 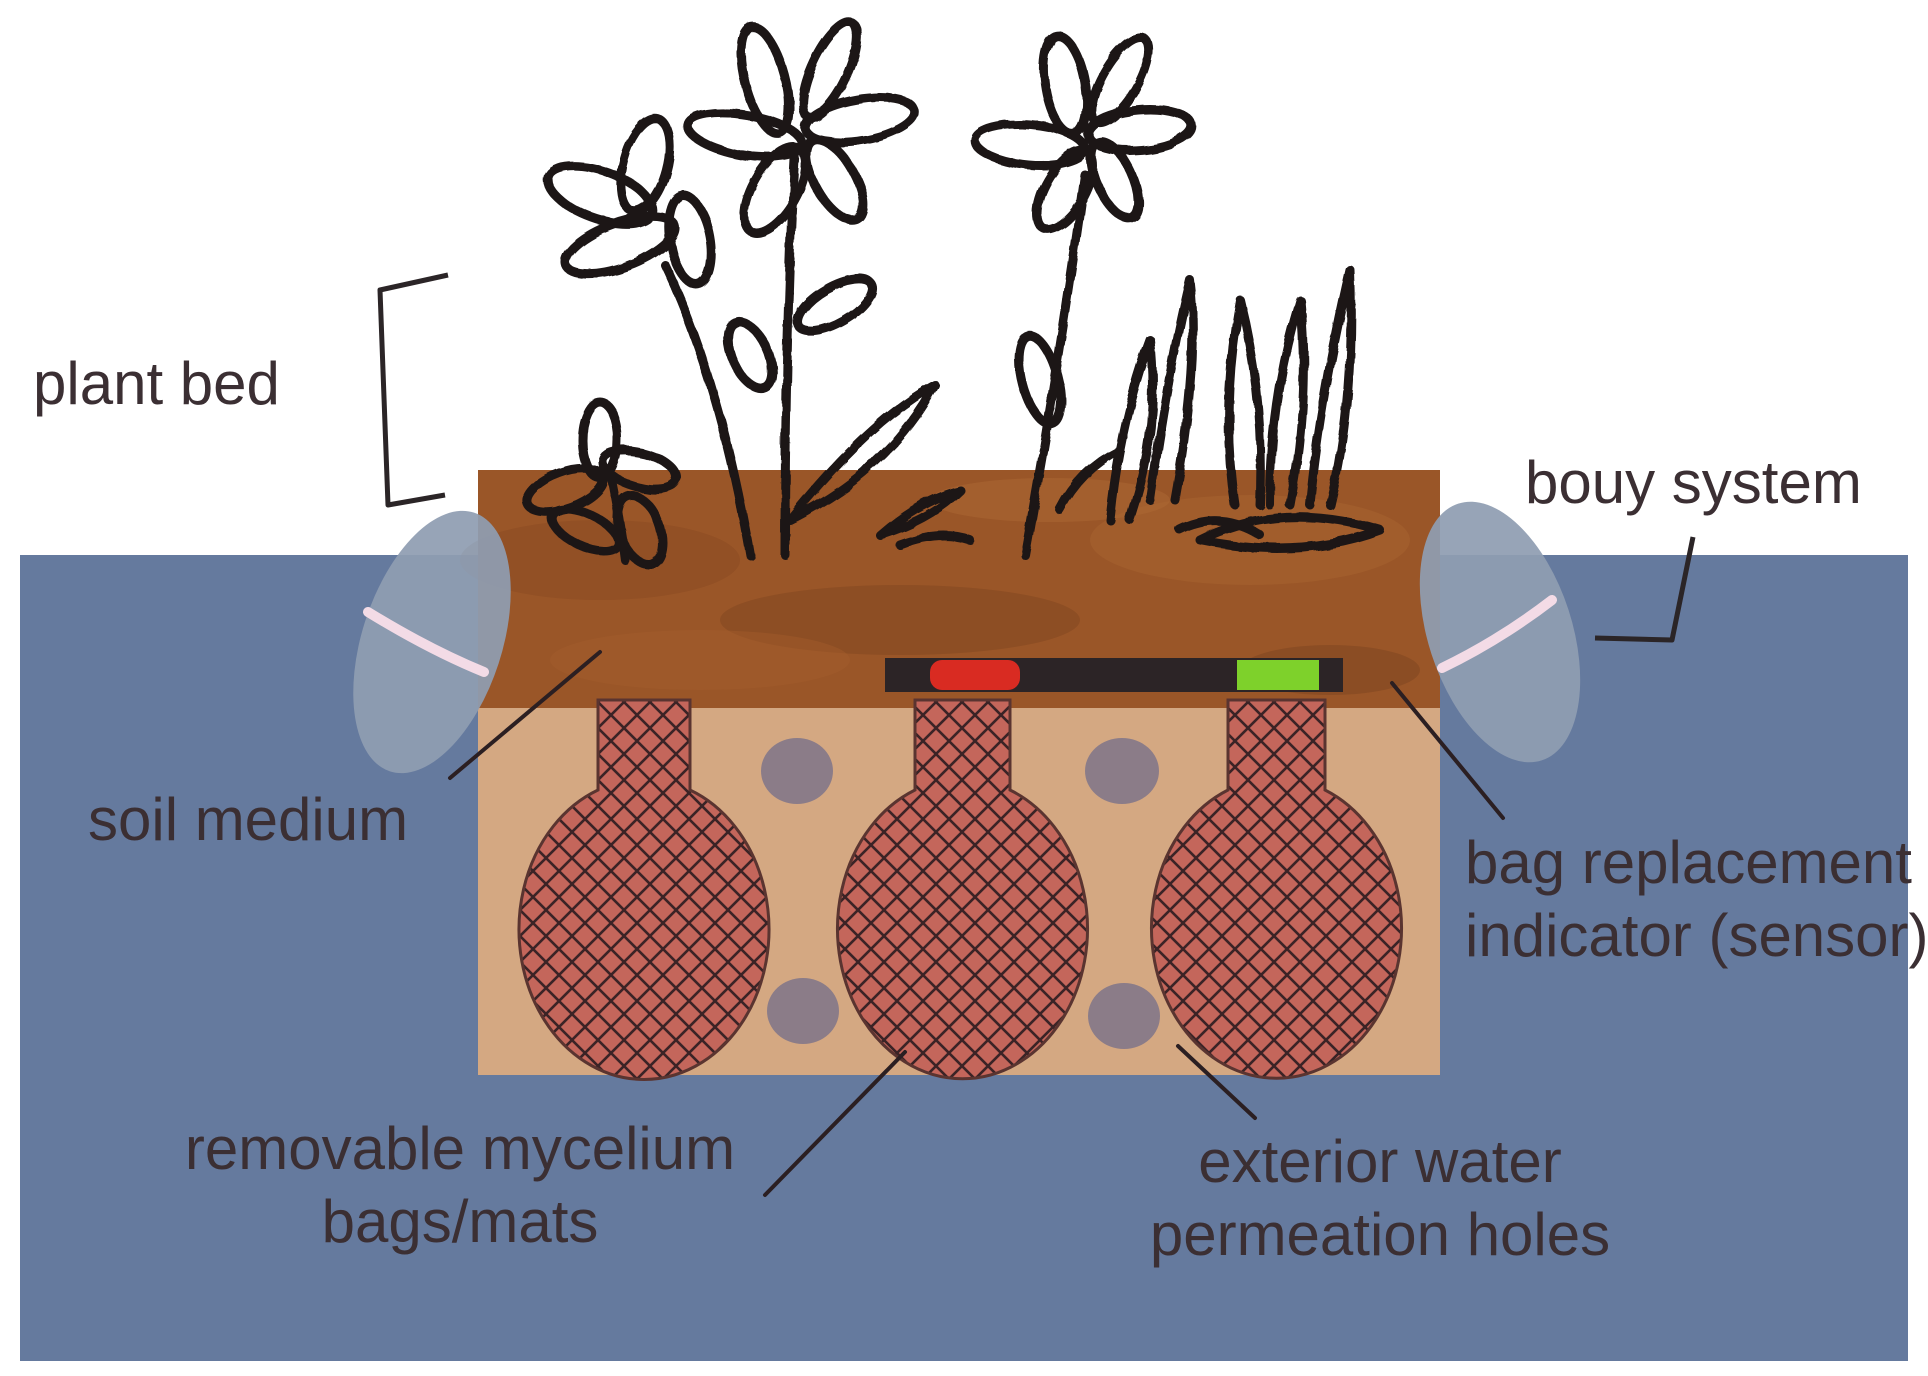 What do you see at coordinates (1114, 675) in the screenshot?
I see `sensor-indicator-icon` at bounding box center [1114, 675].